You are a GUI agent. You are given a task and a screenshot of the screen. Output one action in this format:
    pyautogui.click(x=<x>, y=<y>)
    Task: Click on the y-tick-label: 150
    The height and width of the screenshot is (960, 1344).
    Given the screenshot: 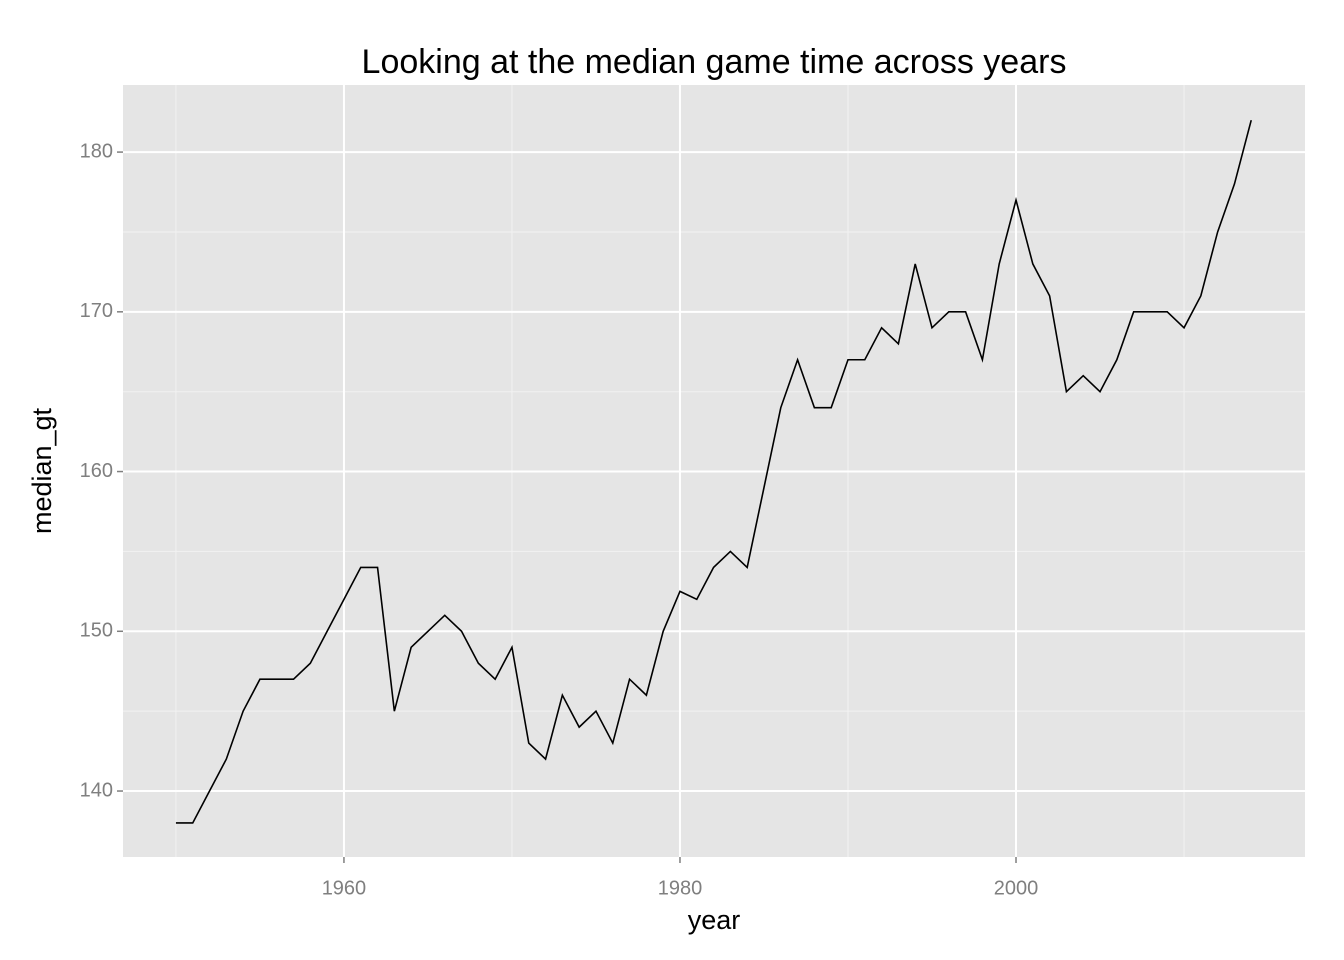 What is the action you would take?
    pyautogui.click(x=96, y=631)
    